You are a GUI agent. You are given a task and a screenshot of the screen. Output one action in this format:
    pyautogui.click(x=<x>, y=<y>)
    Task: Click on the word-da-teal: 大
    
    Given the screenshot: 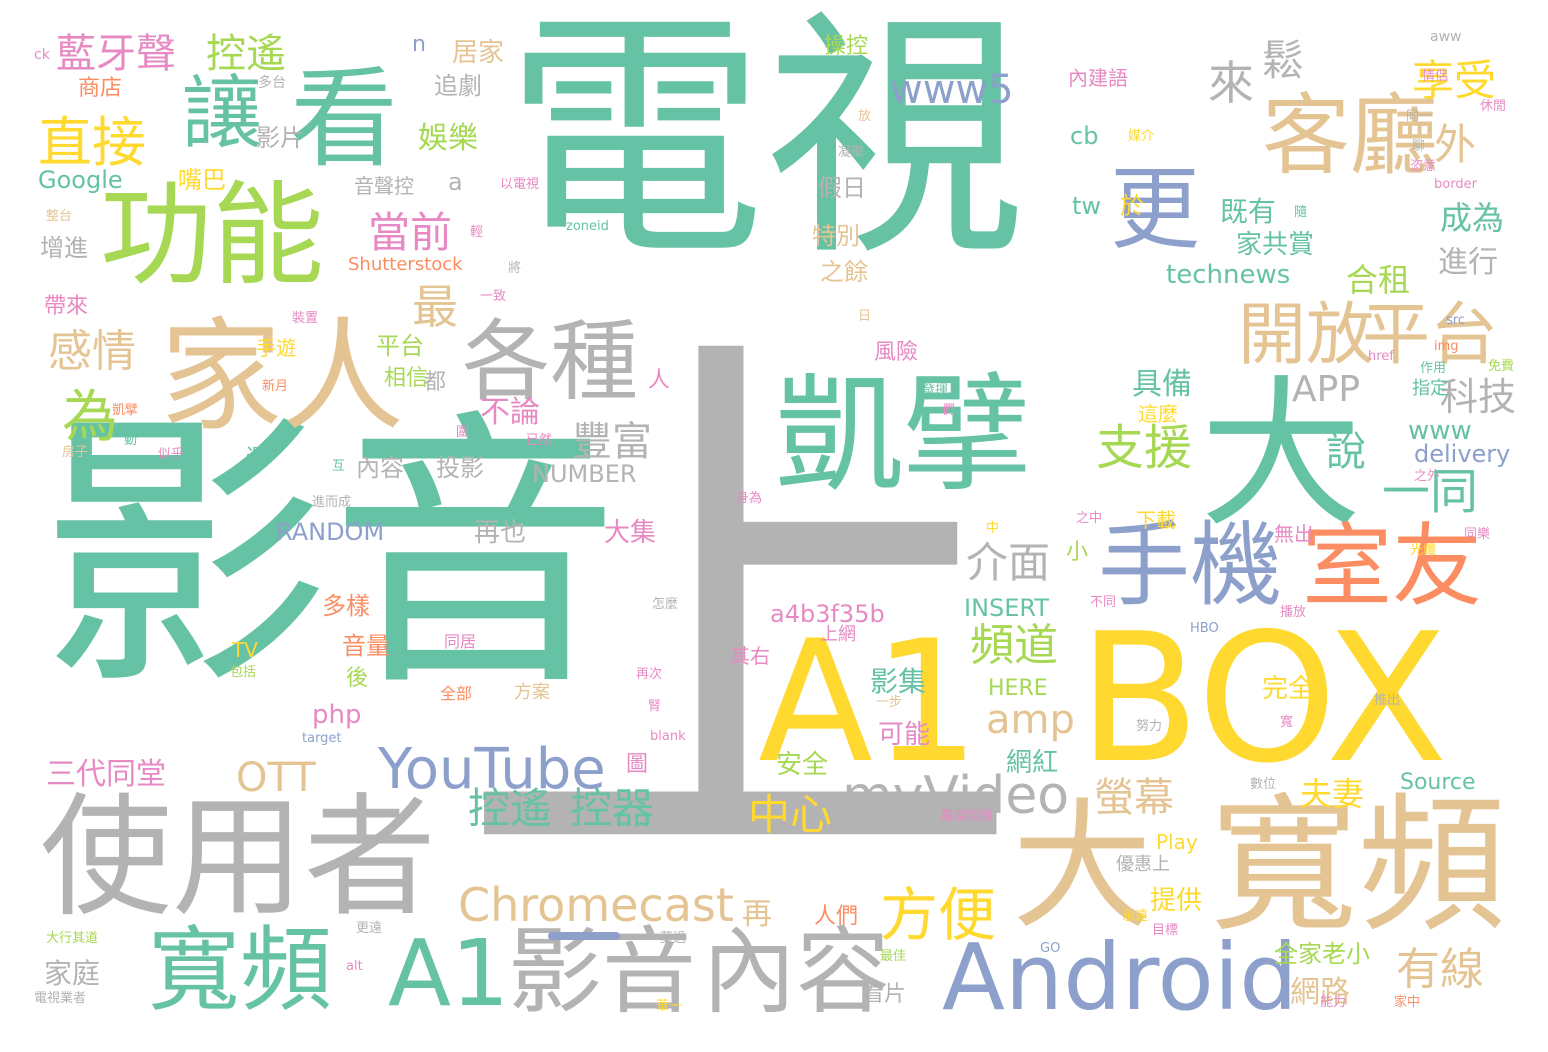 What is the action you would take?
    pyautogui.click(x=1281, y=456)
    